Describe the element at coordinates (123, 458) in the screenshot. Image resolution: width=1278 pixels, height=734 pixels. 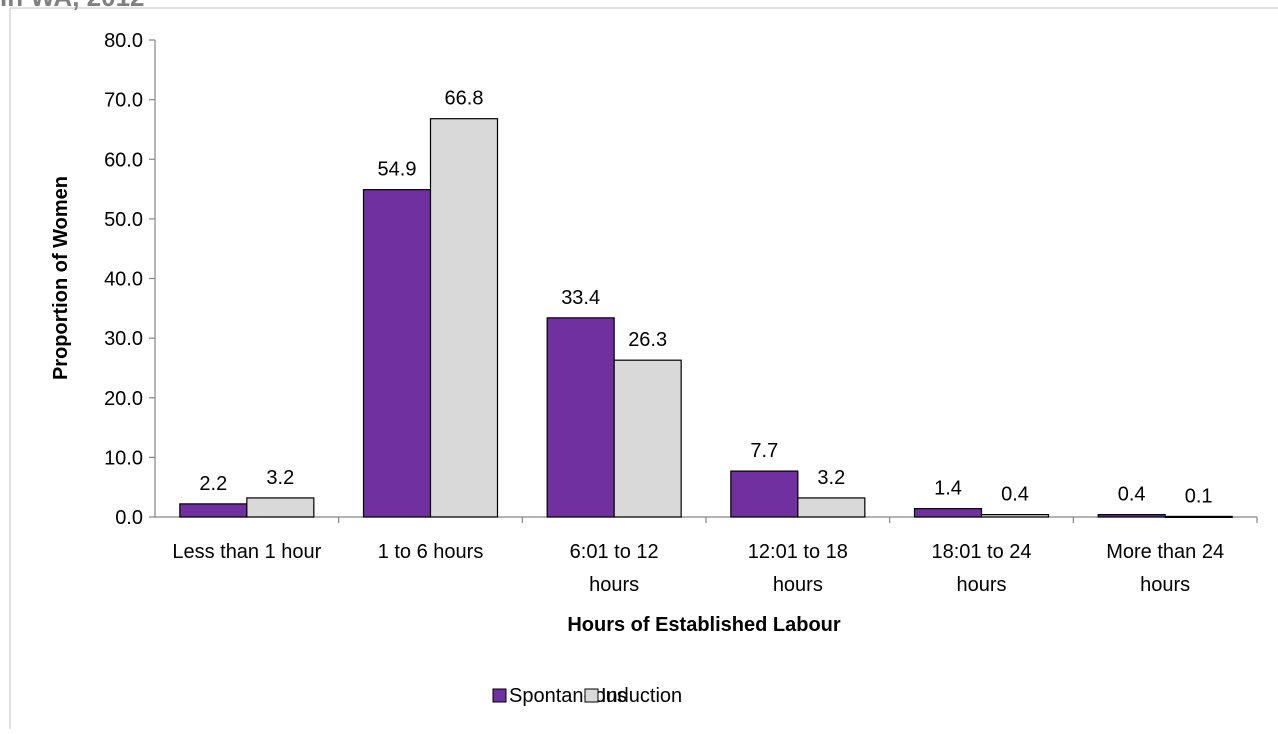
I see `y-tick-label: 10.0` at that location.